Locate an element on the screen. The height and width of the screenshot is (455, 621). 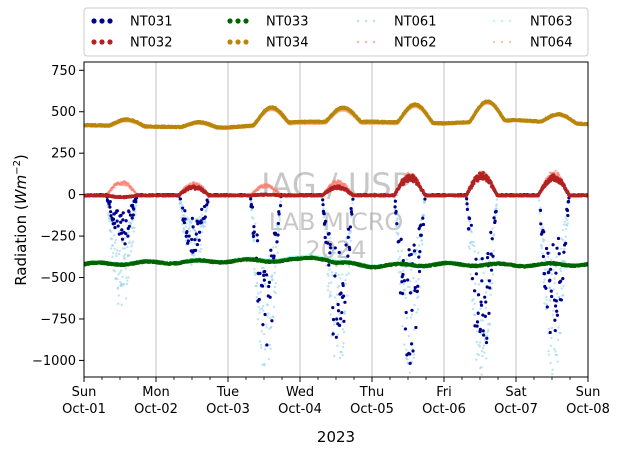
legend-item-nt033: NT033 is located at coordinates (267, 22).